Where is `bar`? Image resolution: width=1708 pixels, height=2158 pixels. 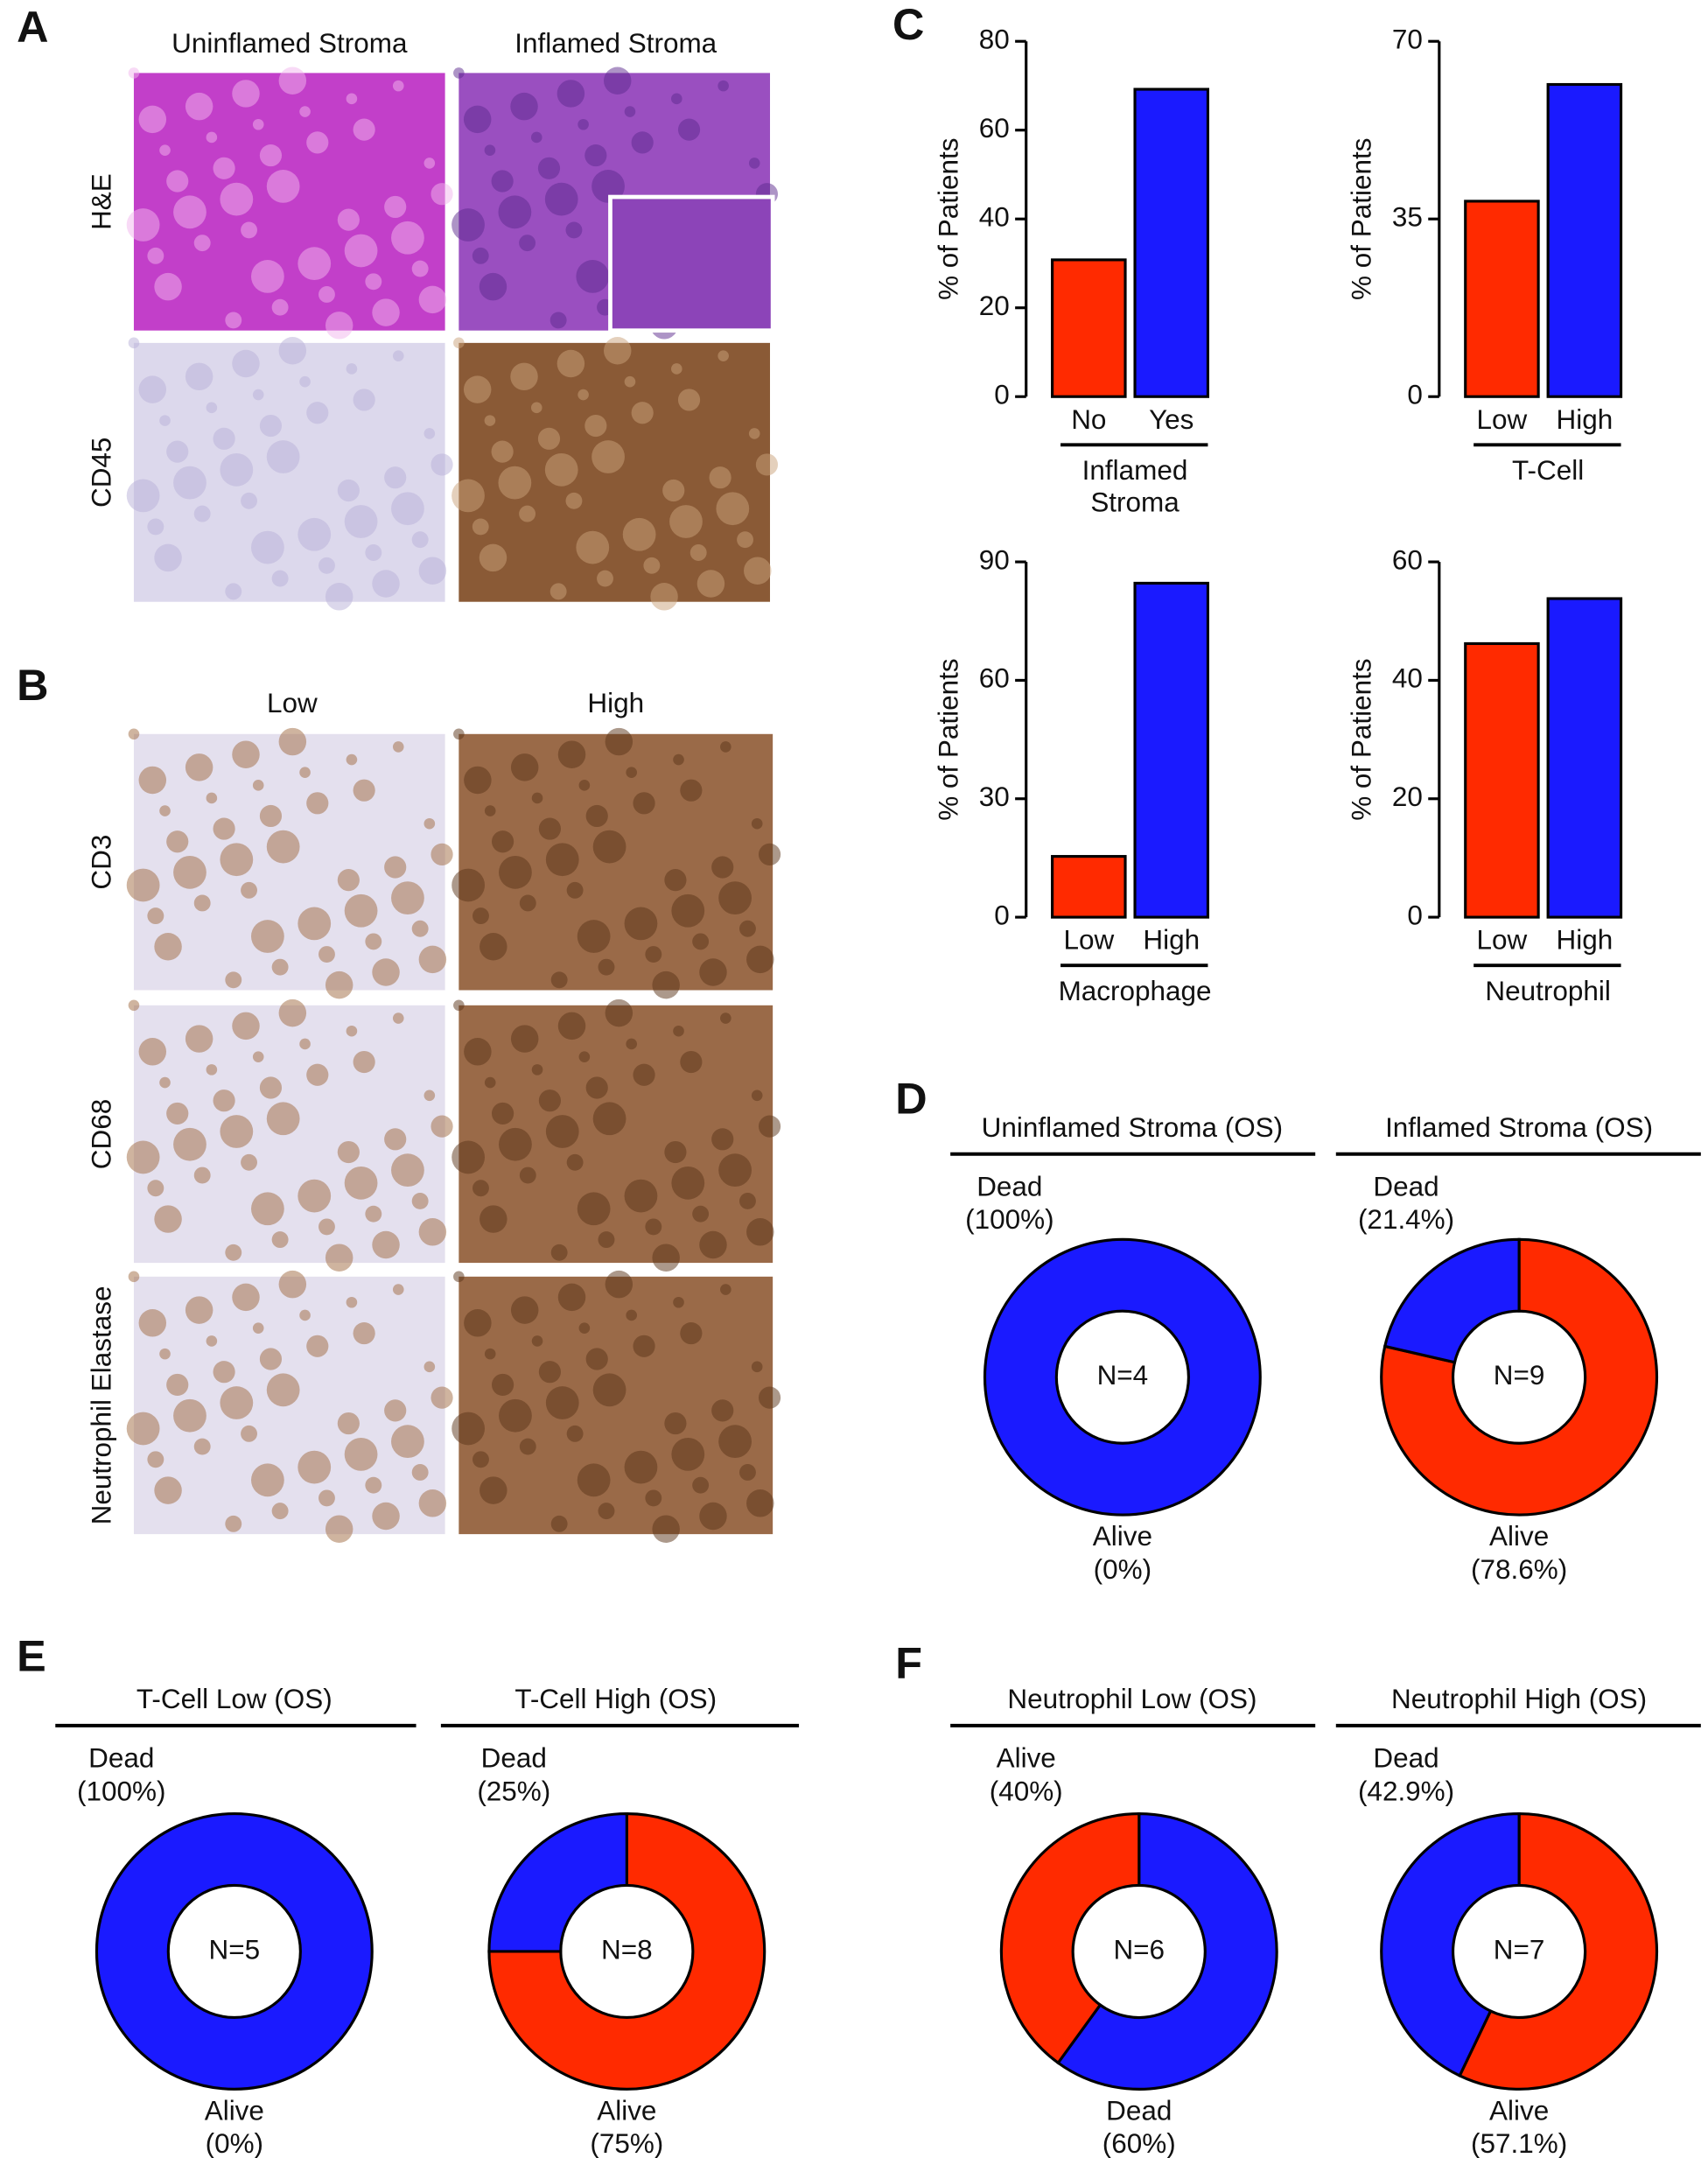 bar is located at coordinates (1089, 887).